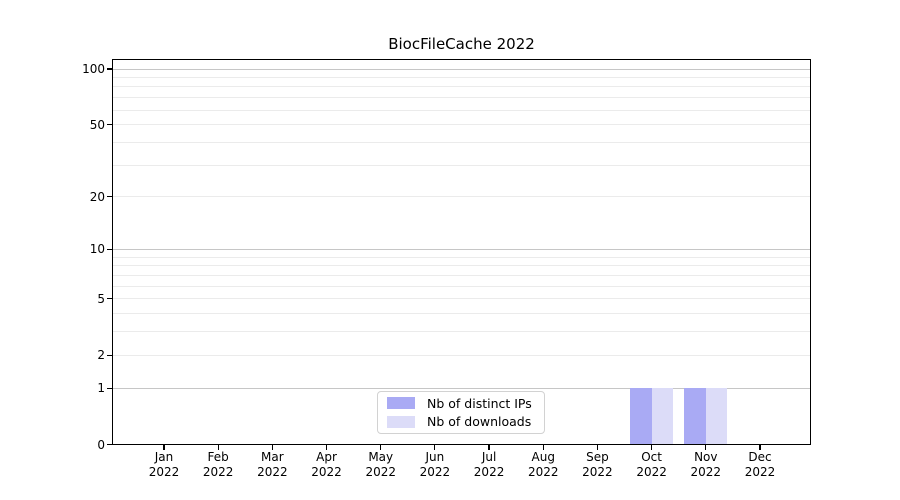 The height and width of the screenshot is (500, 900). What do you see at coordinates (101, 444) in the screenshot?
I see `y-tick-label: 0` at bounding box center [101, 444].